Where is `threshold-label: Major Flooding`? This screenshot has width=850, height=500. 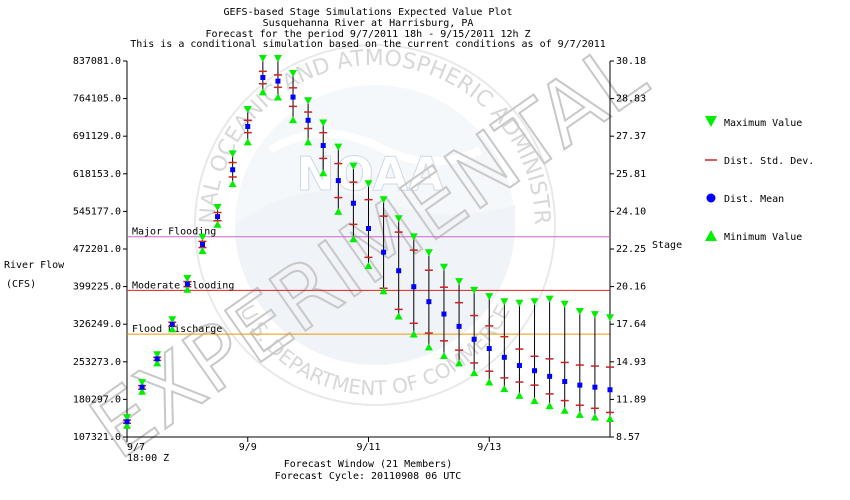 threshold-label: Major Flooding is located at coordinates (174, 232).